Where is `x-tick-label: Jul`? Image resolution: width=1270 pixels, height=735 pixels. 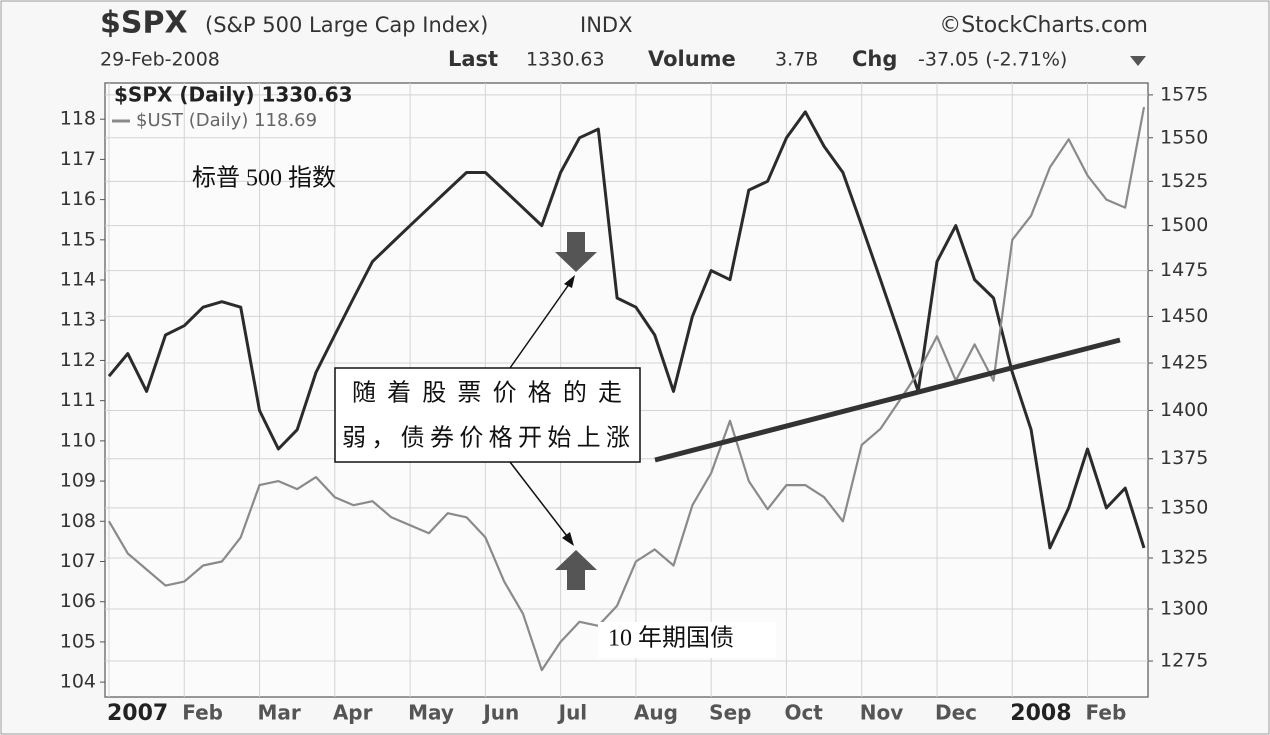 x-tick-label: Jul is located at coordinates (572, 713).